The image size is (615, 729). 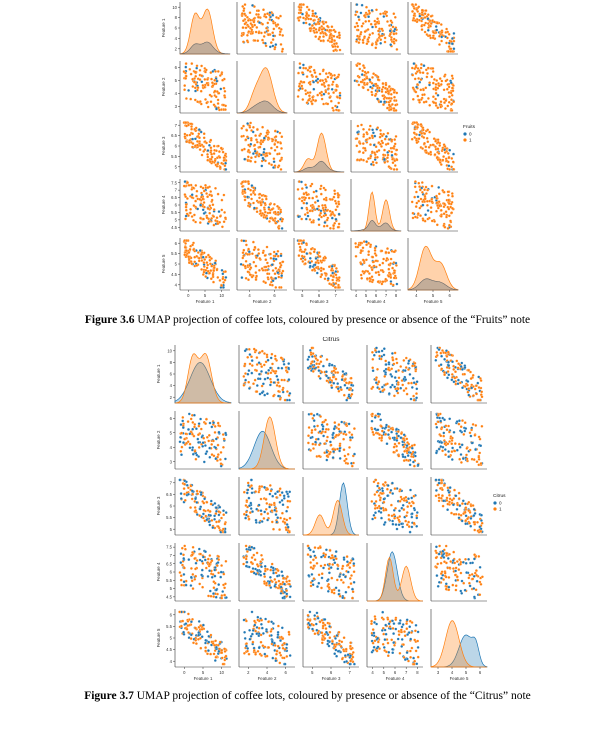 What do you see at coordinates (458, 374) in the screenshot?
I see `subplot` at bounding box center [458, 374].